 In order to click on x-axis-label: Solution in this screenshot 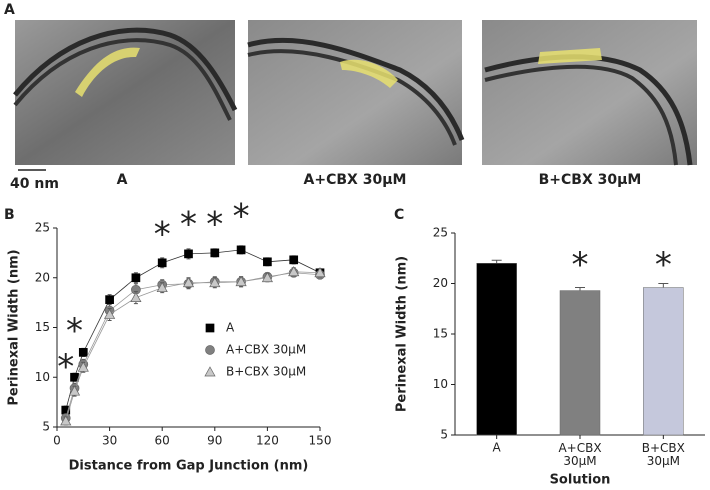, I will do `click(580, 480)`.